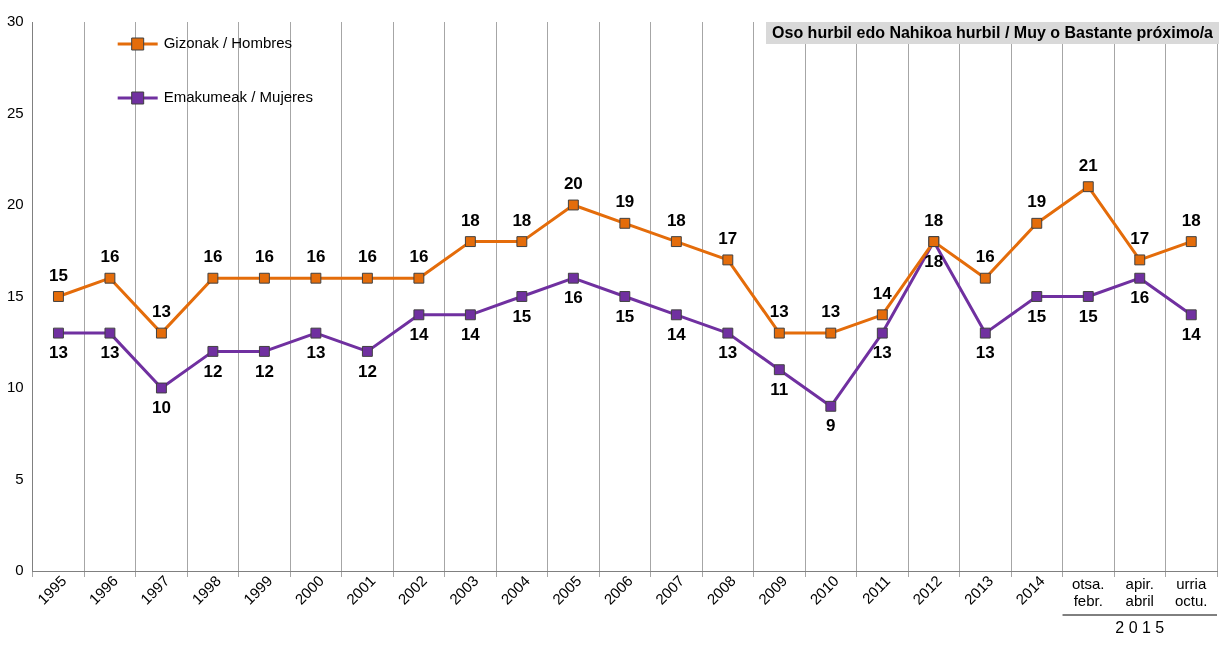  I want to click on data-label: 20, so click(573, 184).